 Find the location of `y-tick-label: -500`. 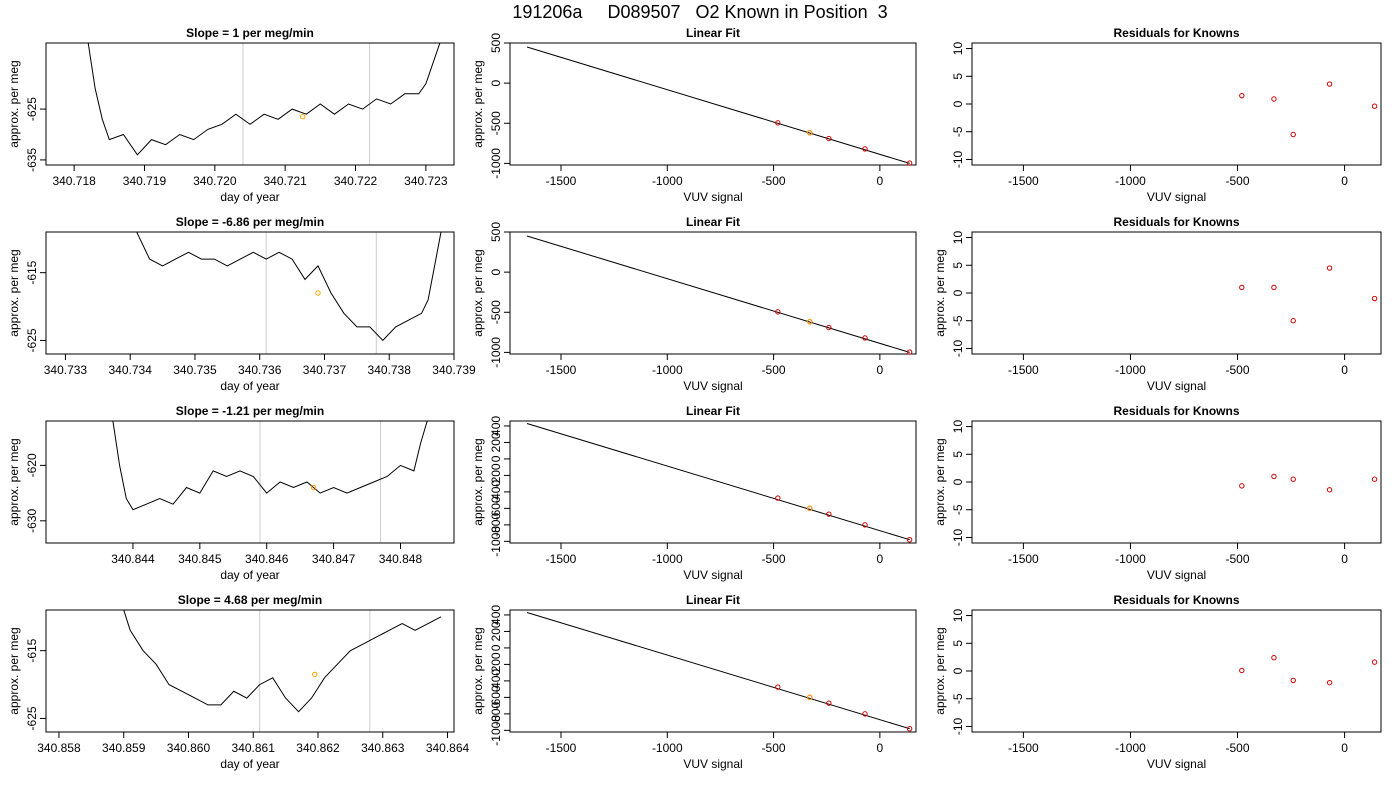

y-tick-label: -500 is located at coordinates (496, 312).